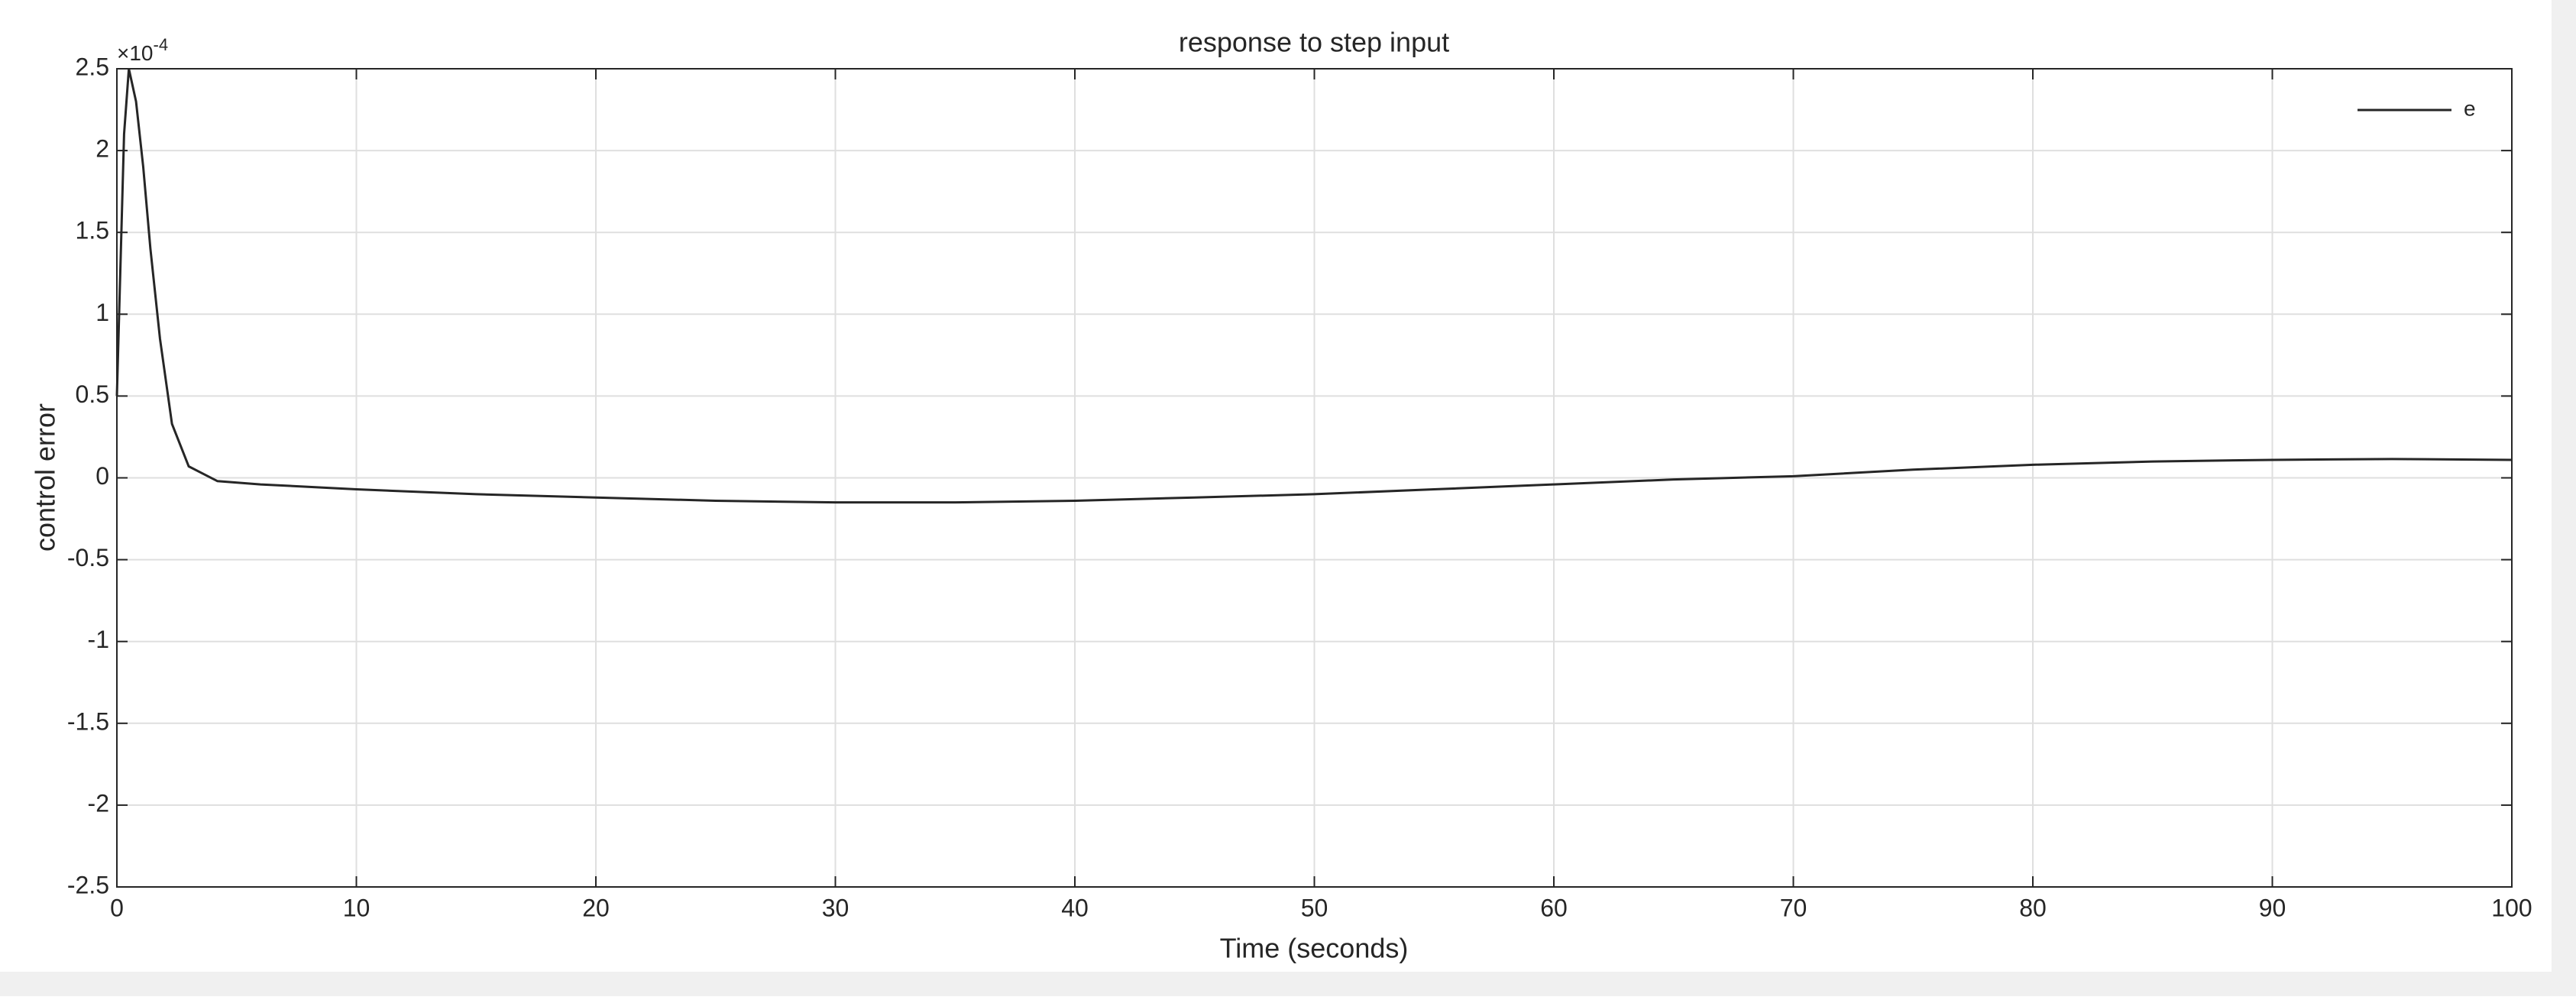 The height and width of the screenshot is (1000, 2576). Describe the element at coordinates (596, 907) in the screenshot. I see `x-tick-label: 20` at that location.